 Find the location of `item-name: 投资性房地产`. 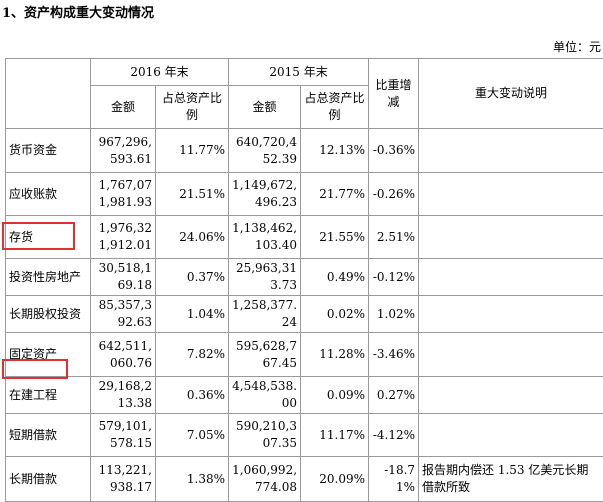

item-name: 投资性房地产 is located at coordinates (48, 277).